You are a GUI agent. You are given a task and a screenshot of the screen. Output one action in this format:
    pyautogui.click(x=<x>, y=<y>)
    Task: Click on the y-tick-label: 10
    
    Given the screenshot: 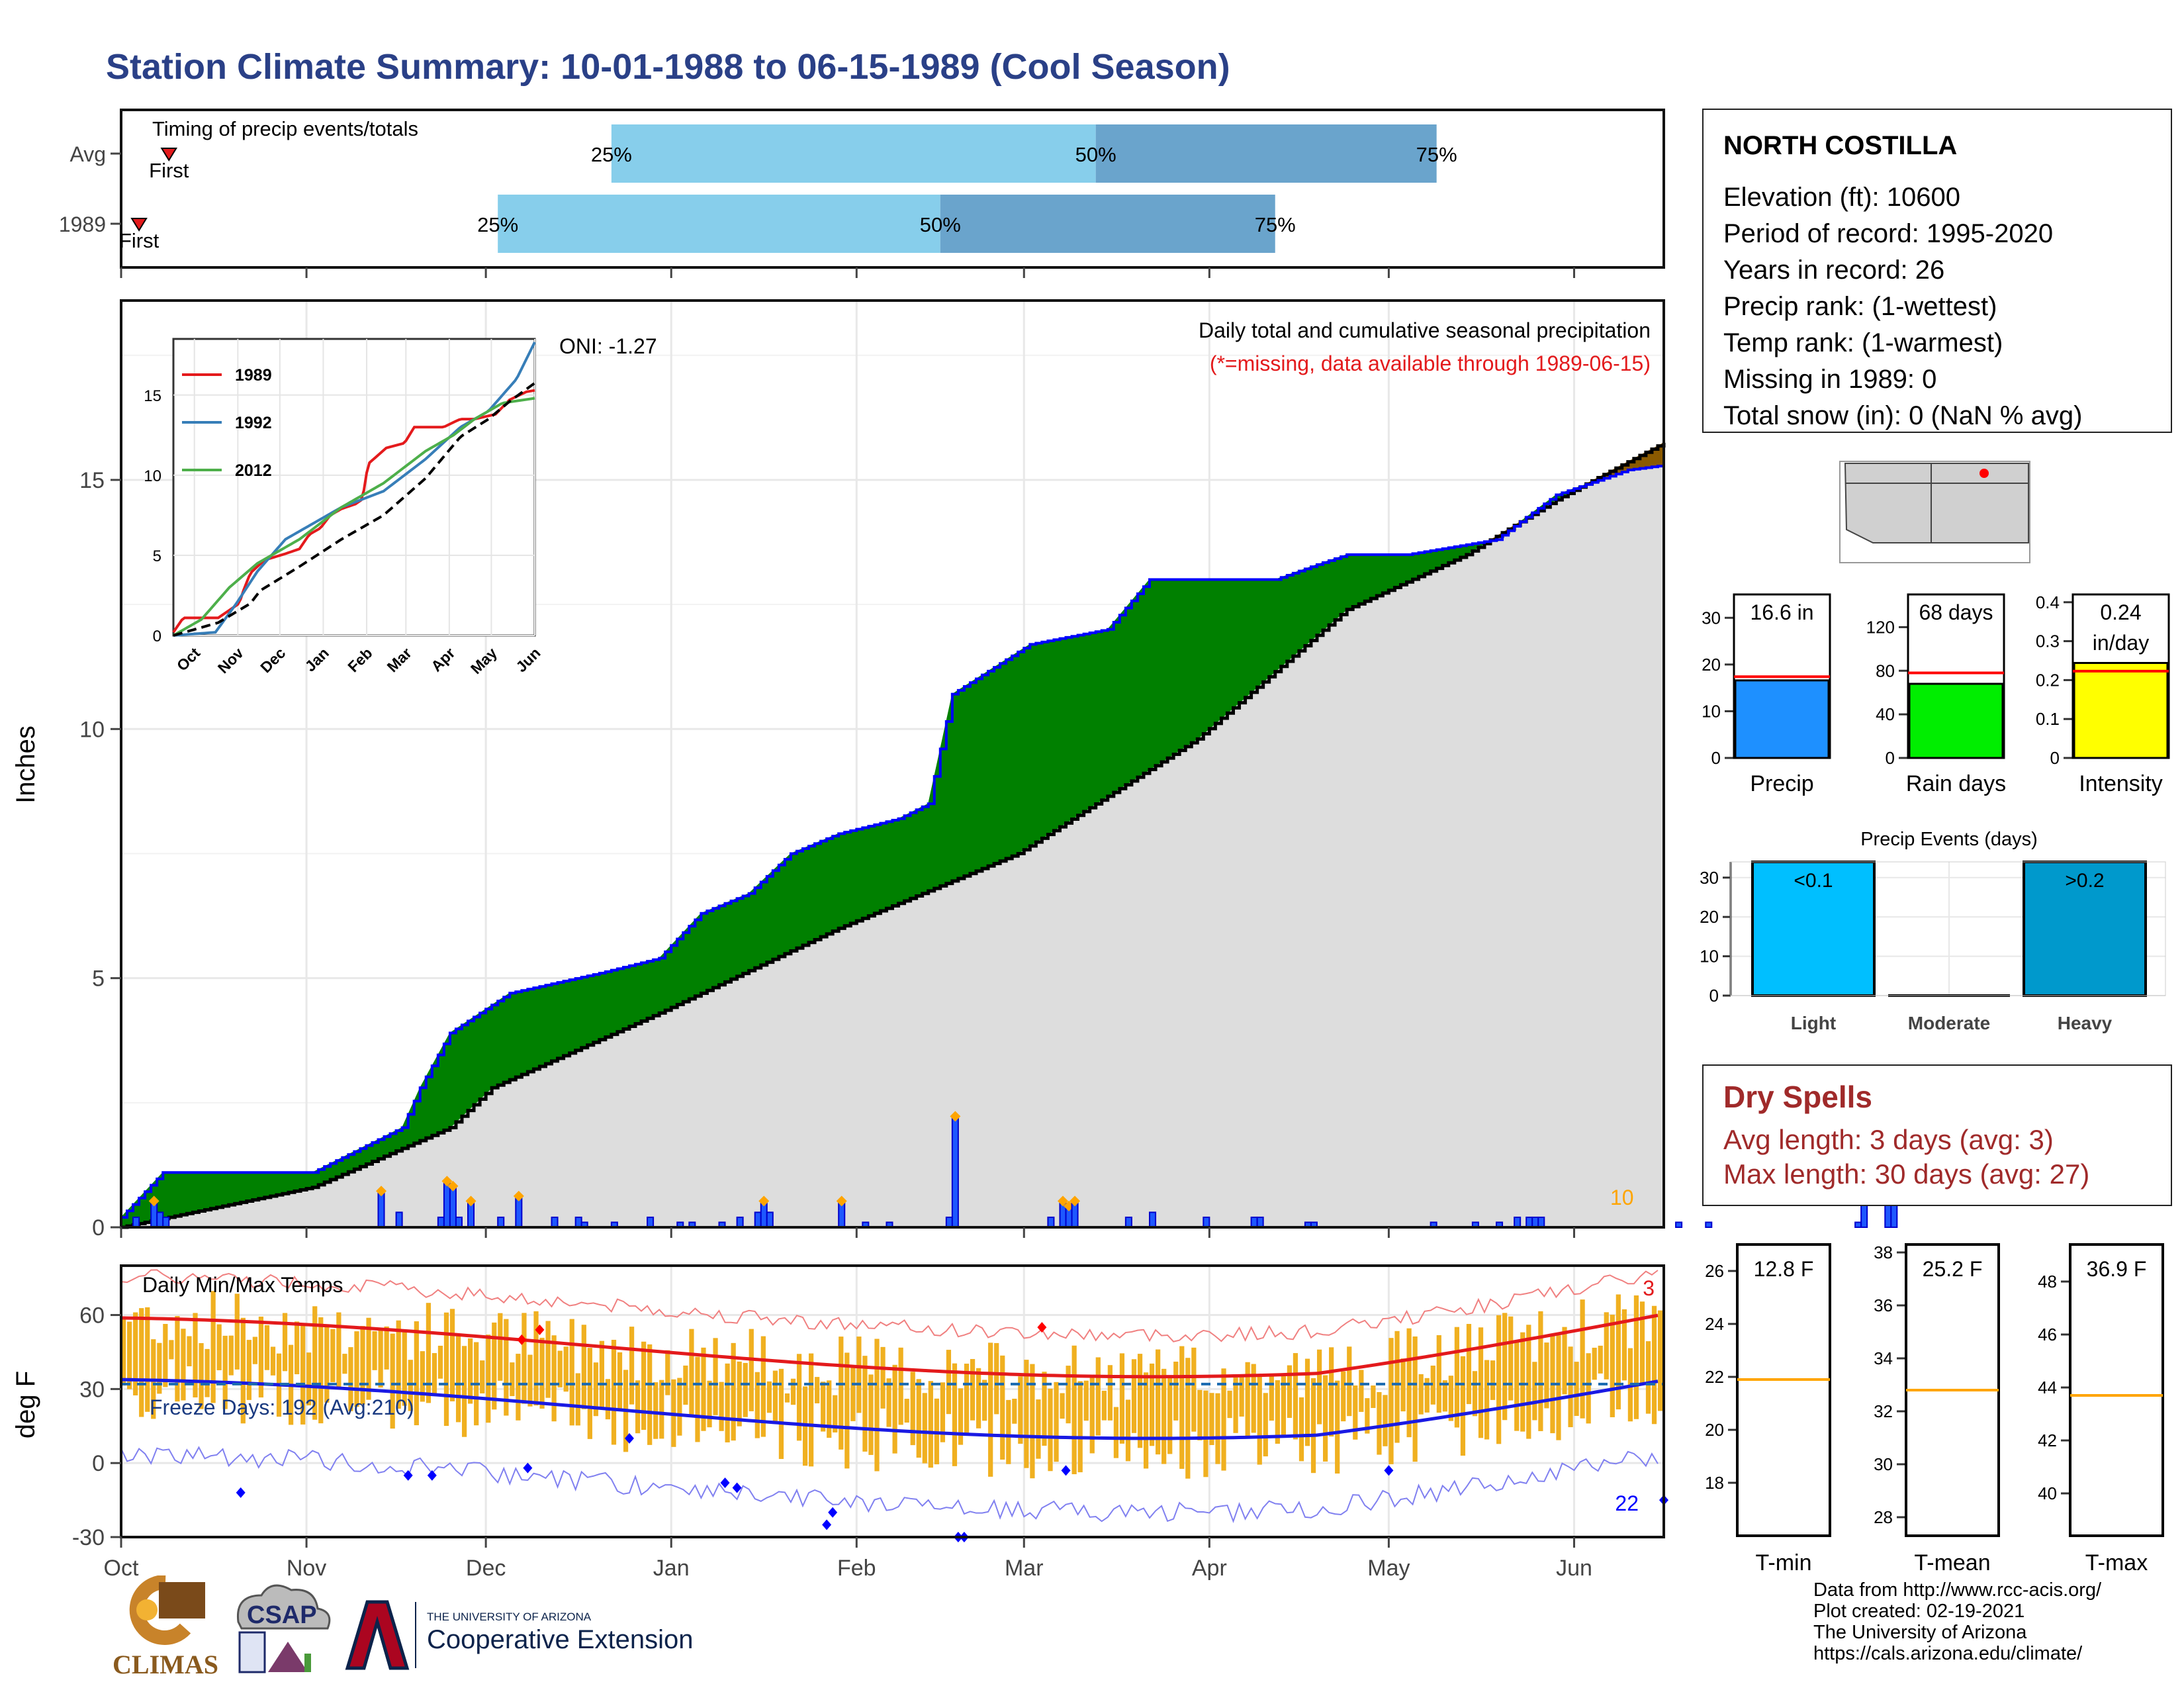 What is the action you would take?
    pyautogui.click(x=92, y=729)
    